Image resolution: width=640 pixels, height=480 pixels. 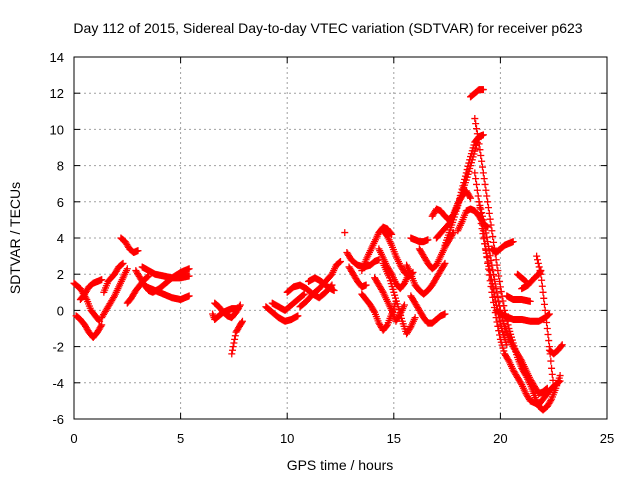 I want to click on x-tick-label: 15, so click(x=394, y=438).